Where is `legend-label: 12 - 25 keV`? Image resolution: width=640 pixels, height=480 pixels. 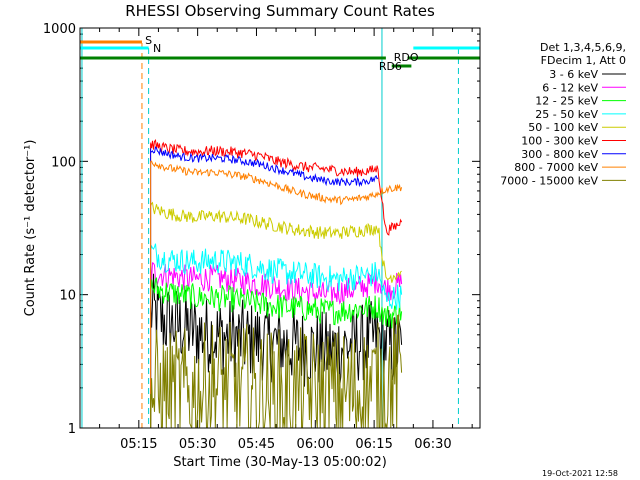 legend-label: 12 - 25 keV is located at coordinates (566, 101).